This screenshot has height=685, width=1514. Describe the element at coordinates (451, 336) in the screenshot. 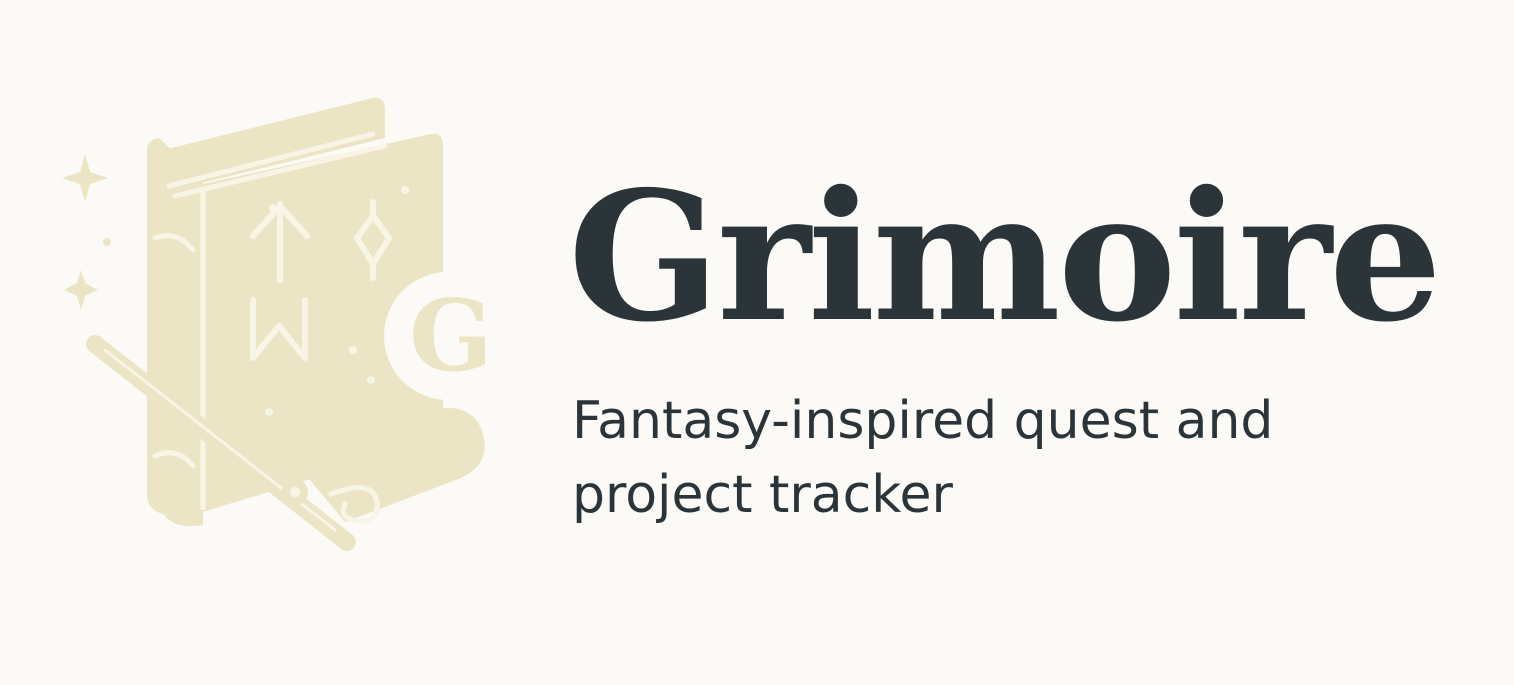

I see `logo-letter: G` at that location.